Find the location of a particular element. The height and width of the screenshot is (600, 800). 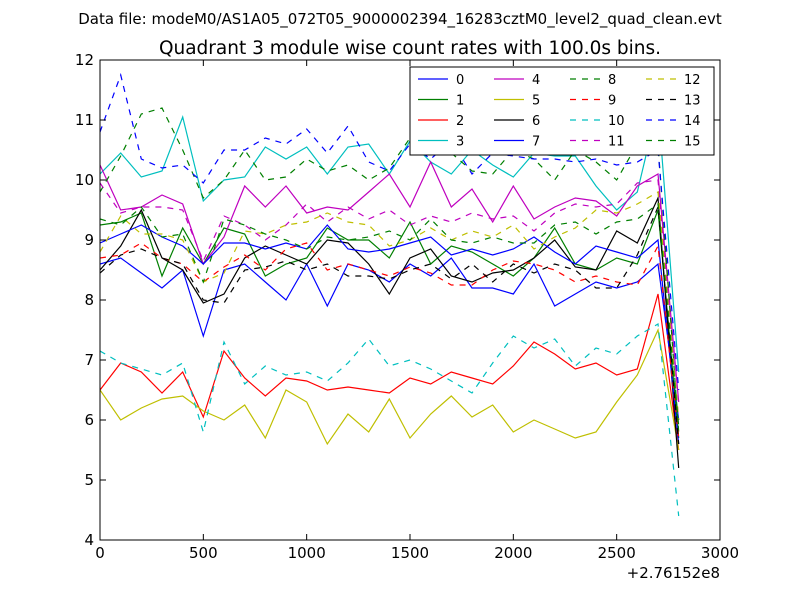

y-tick-label: 12 is located at coordinates (84, 60).